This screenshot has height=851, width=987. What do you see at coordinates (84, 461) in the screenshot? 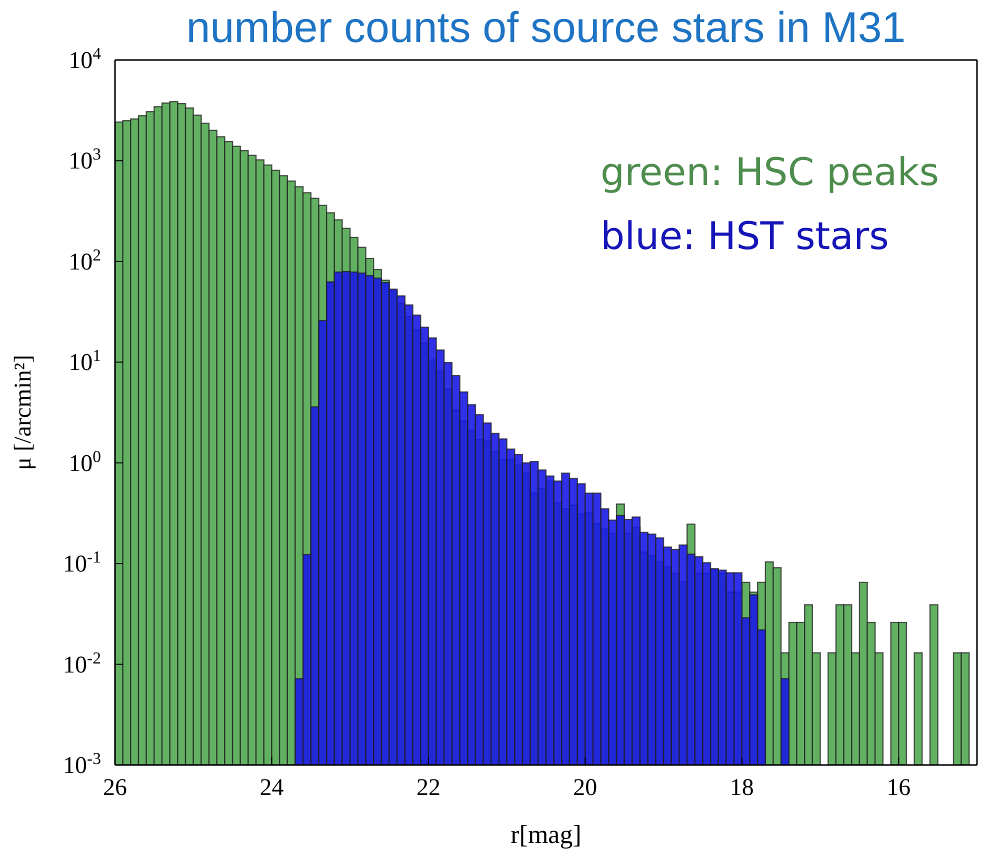
I see `y-tick-label: 10$^{0}$` at bounding box center [84, 461].